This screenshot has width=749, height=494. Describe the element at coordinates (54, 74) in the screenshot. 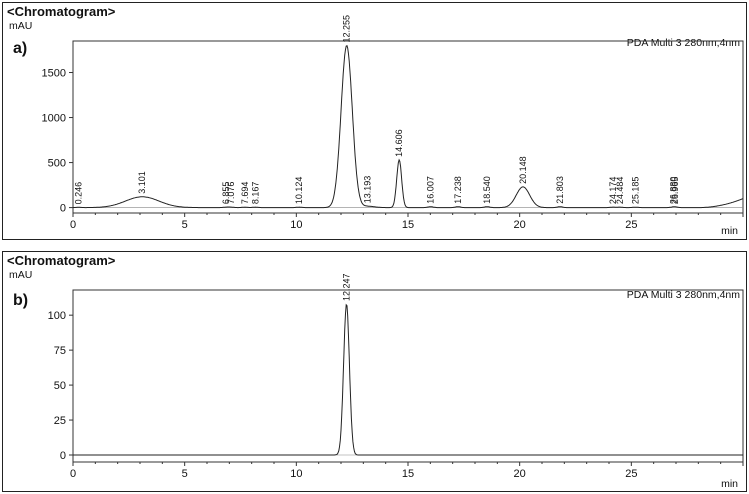

I see `y-tick-label: 1500` at that location.